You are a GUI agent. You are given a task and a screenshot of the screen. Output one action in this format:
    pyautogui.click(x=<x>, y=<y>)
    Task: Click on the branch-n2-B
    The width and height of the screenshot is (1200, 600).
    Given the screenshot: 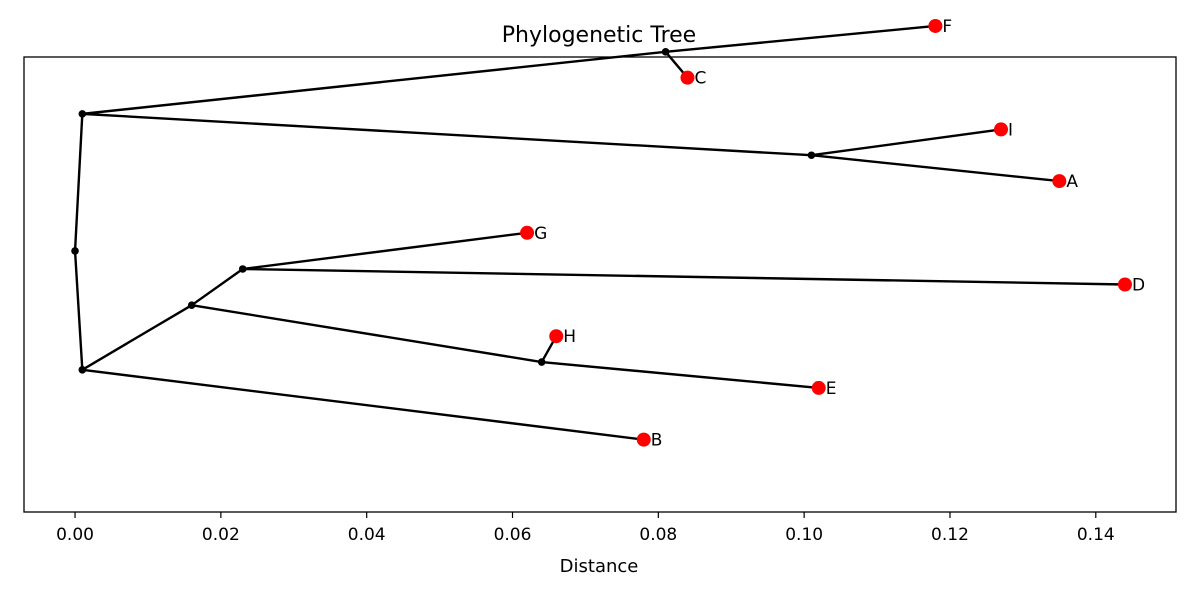 What is the action you would take?
    pyautogui.click(x=363, y=404)
    